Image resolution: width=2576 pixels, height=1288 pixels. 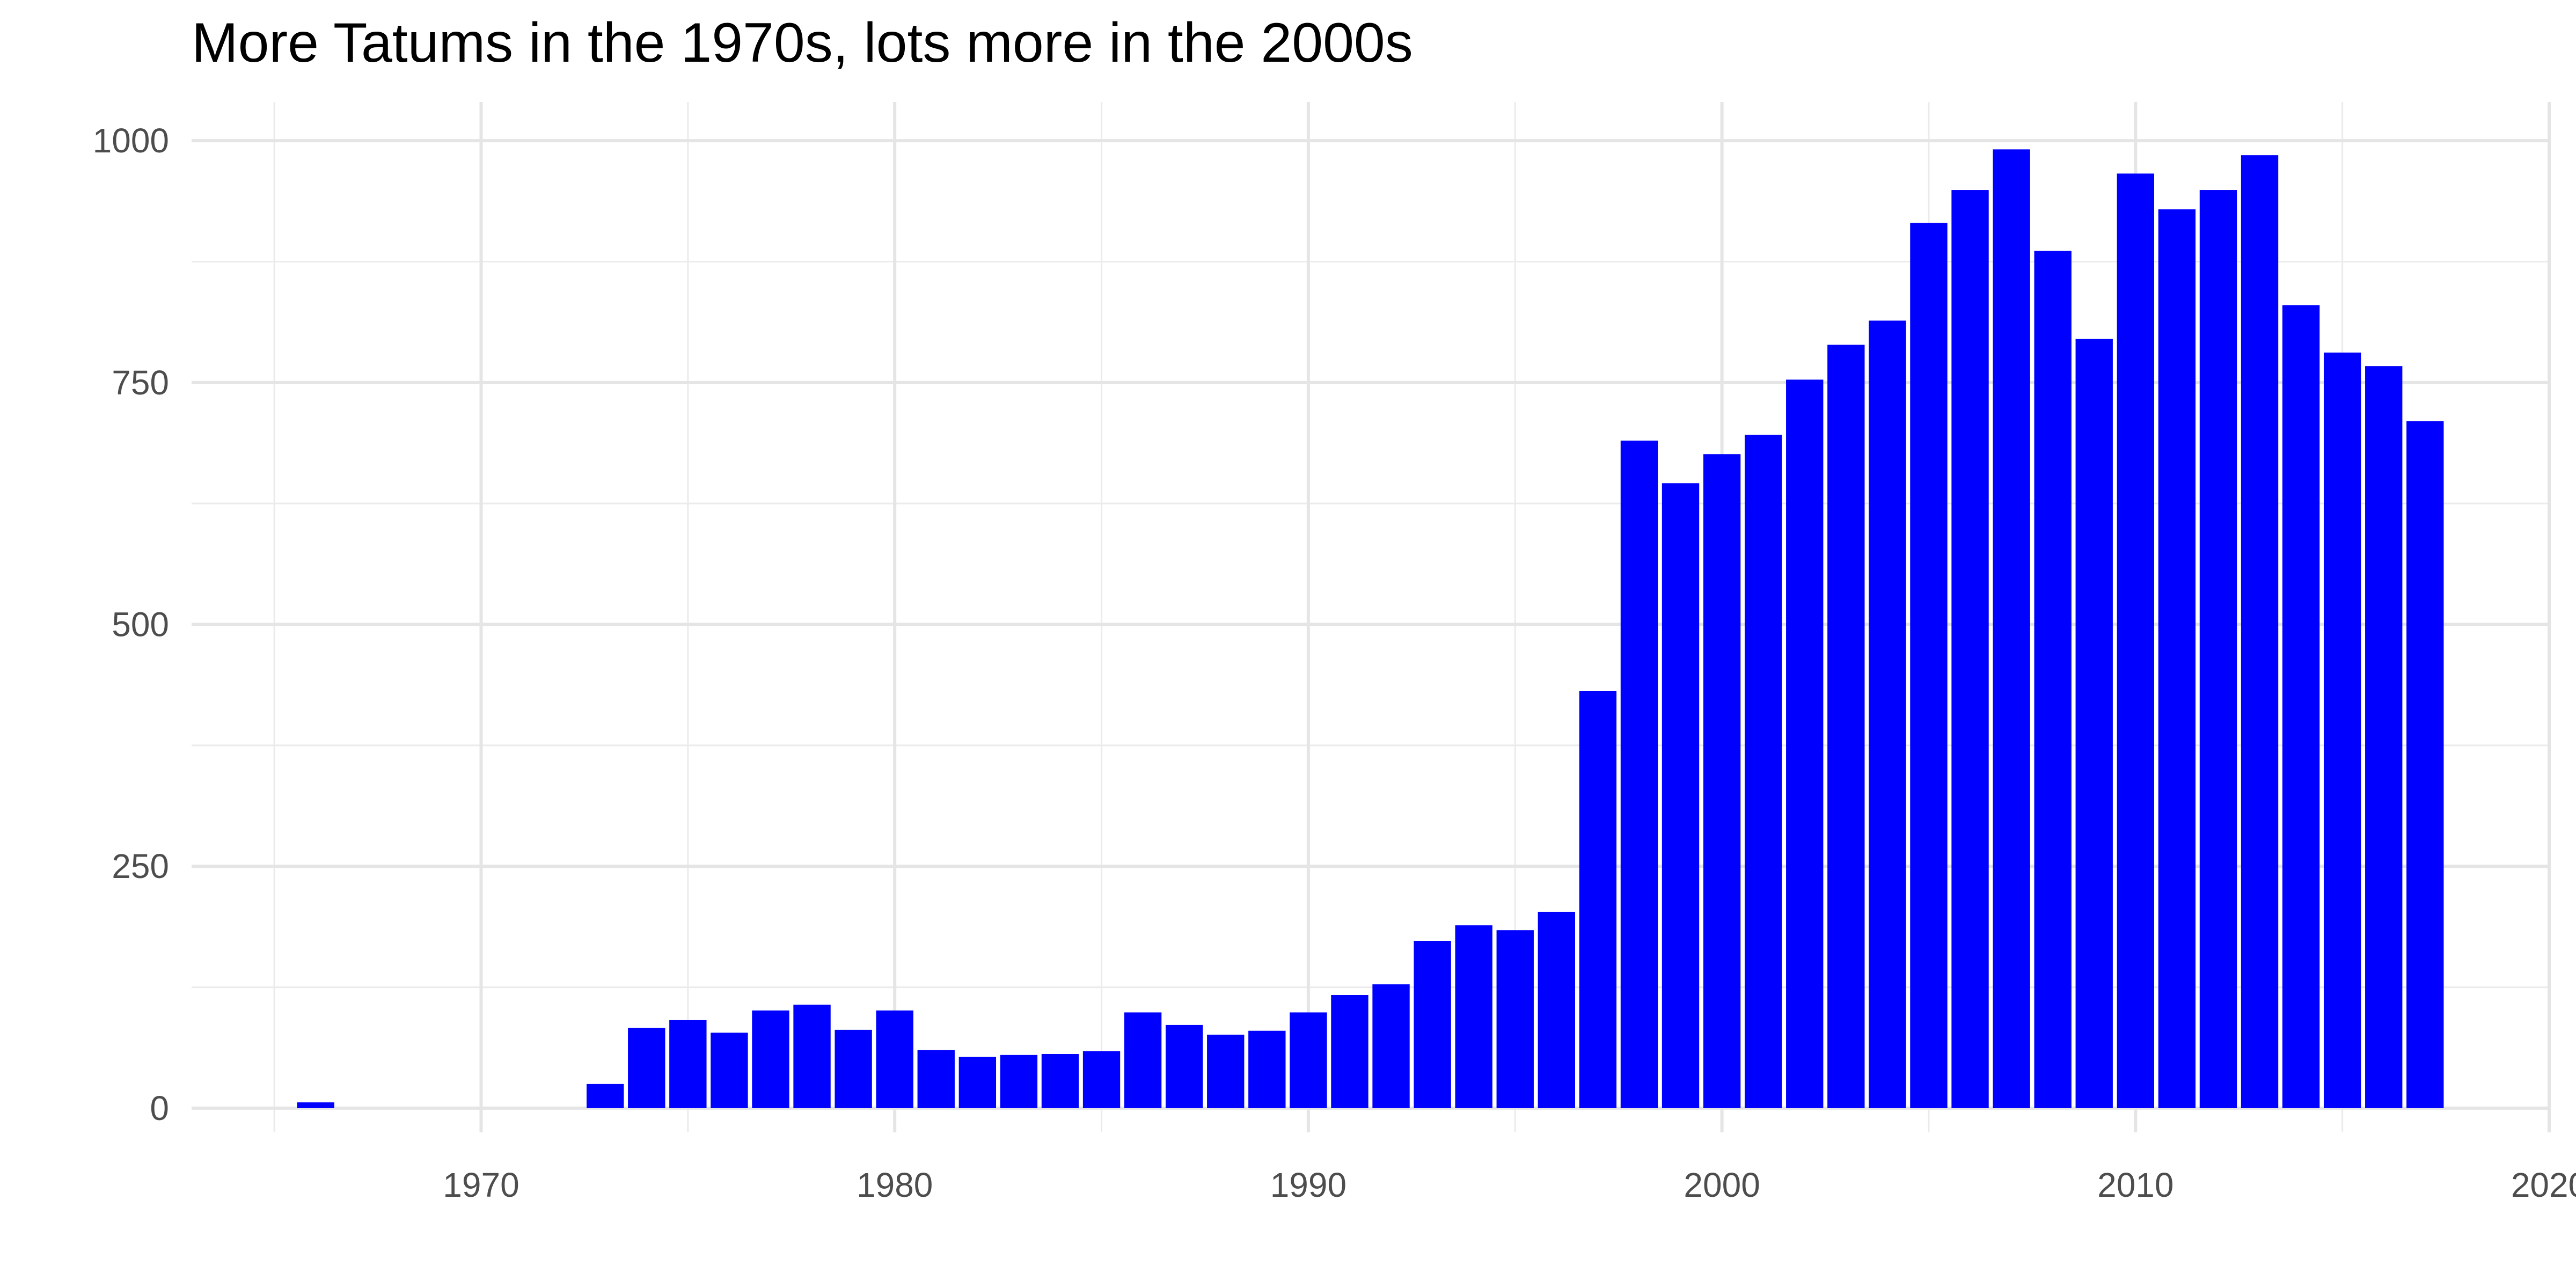 I want to click on x-tick-label: 1990, so click(x=1308, y=1185).